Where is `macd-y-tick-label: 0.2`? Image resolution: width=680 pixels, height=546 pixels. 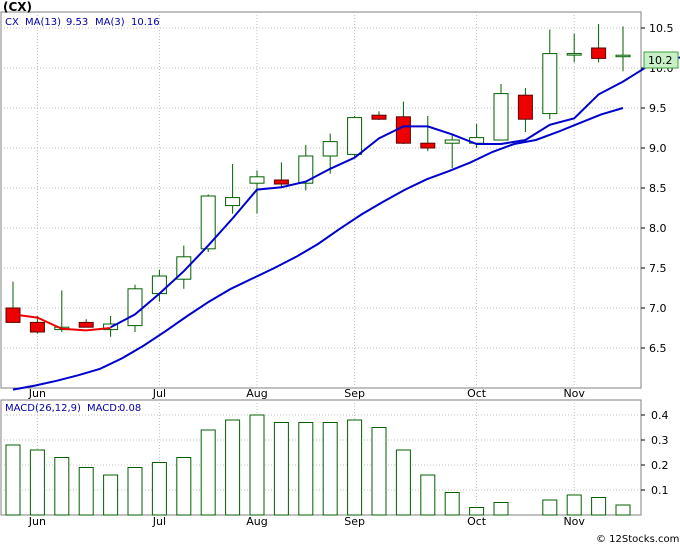 macd-y-tick-label: 0.2 is located at coordinates (660, 465).